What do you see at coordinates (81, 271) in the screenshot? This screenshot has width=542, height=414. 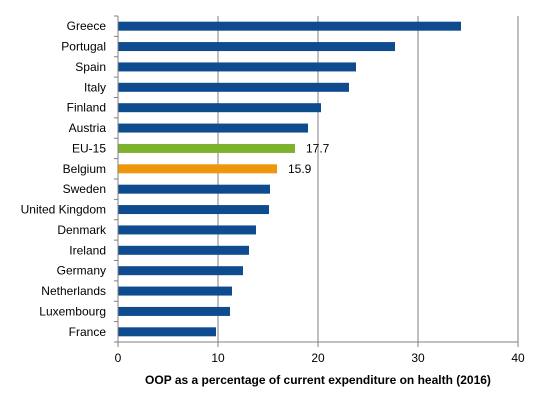 I see `category-label-germany: Germany` at bounding box center [81, 271].